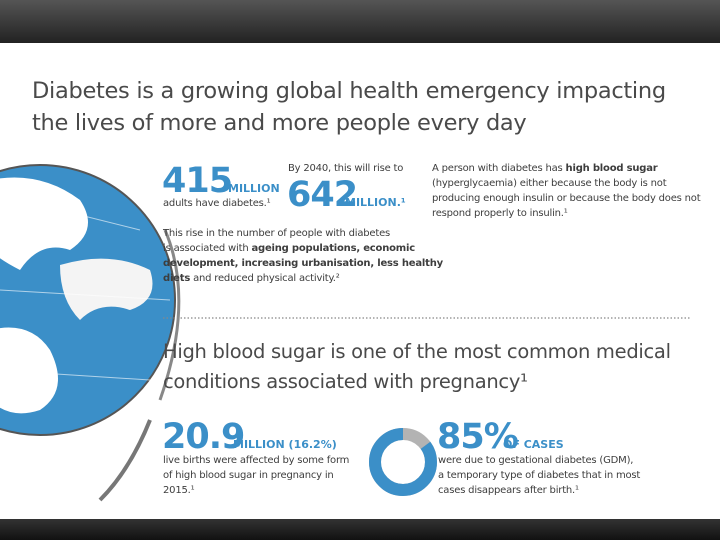 Image resolution: width=720 pixels, height=540 pixels. Describe the element at coordinates (203, 437) in the screenshot. I see `stat-number: 20.9` at that location.